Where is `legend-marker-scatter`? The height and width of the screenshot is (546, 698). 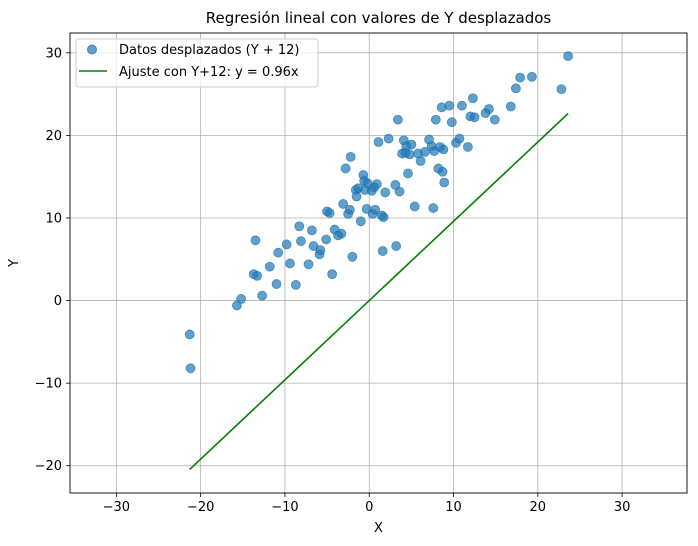 legend-marker-scatter is located at coordinates (92, 49).